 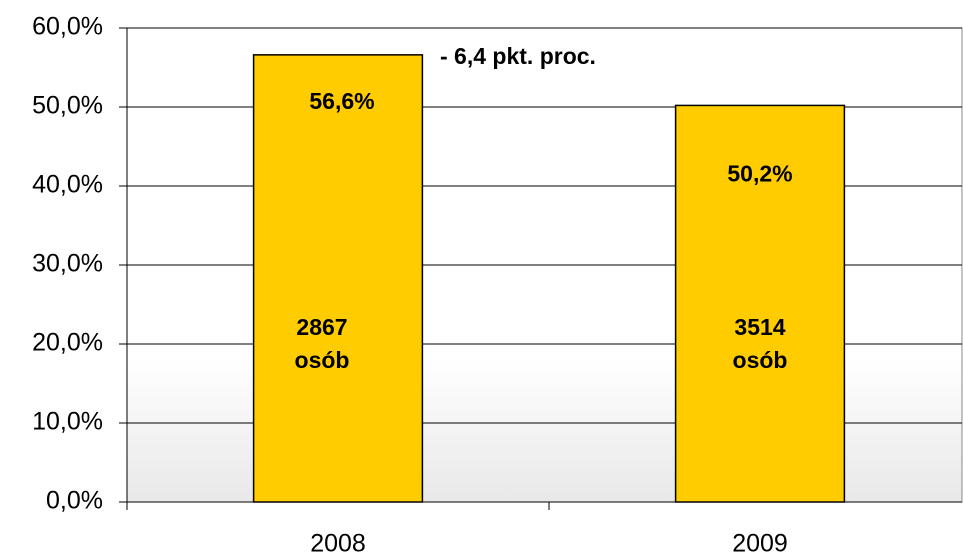 I want to click on y-tick-label: 0,0%, so click(x=74, y=501).